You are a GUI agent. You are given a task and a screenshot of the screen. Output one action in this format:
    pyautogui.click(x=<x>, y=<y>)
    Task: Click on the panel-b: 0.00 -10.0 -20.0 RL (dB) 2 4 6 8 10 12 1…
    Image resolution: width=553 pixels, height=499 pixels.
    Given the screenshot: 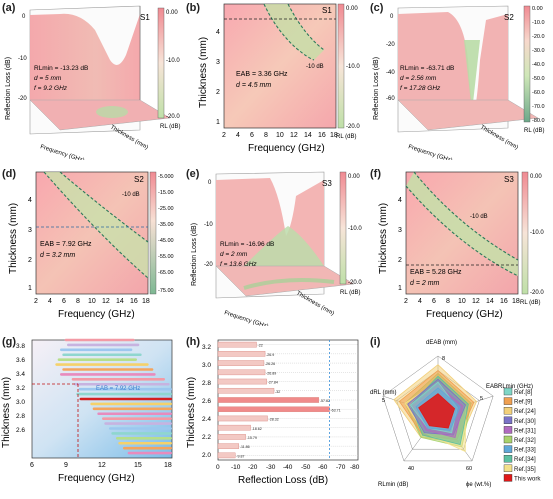 What is the action you would take?
    pyautogui.click(x=276, y=80)
    